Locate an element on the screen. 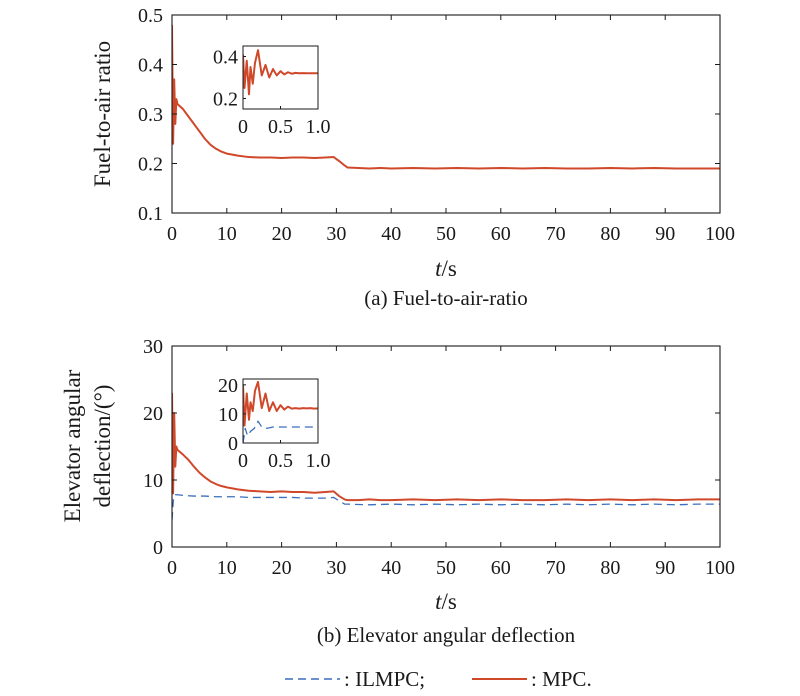  panel-b-inset-plot is located at coordinates (280, 411).